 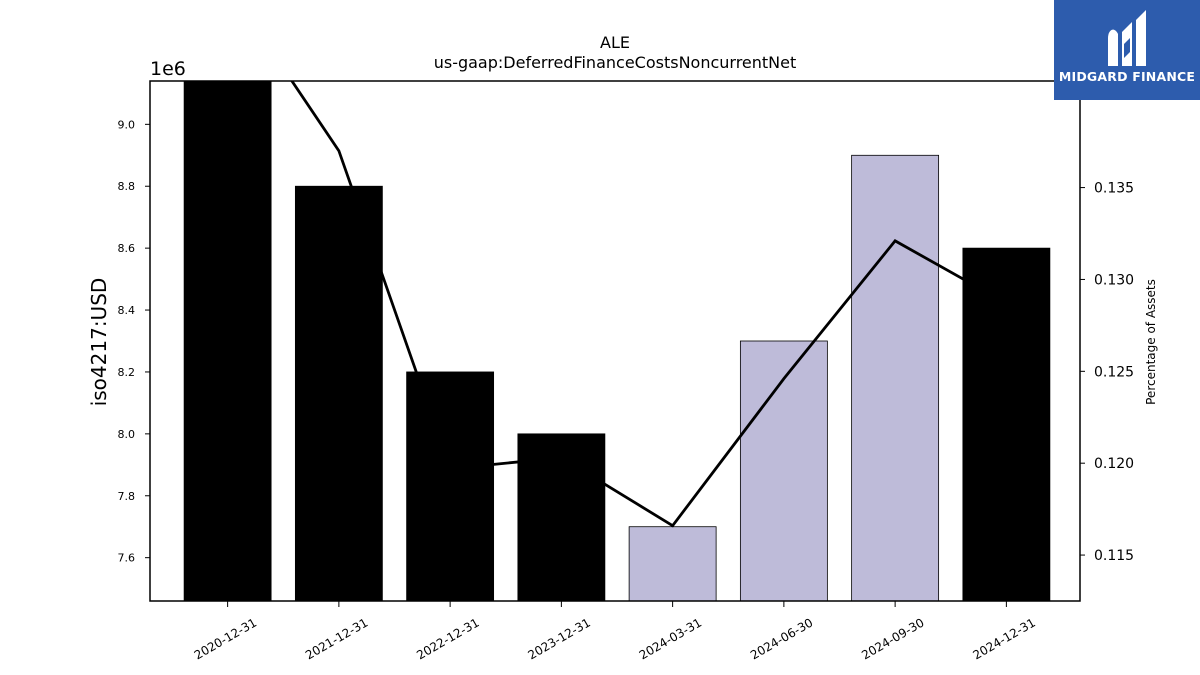 I want to click on y-tick-label: 7.8, so click(x=127, y=496).